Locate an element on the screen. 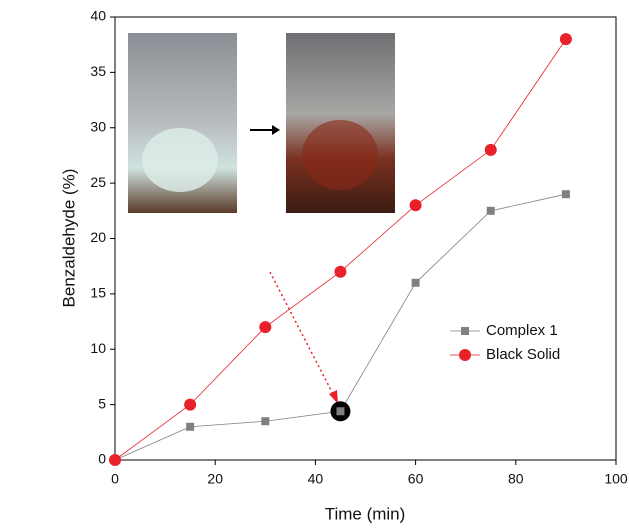  flask-before is located at coordinates (180, 160).